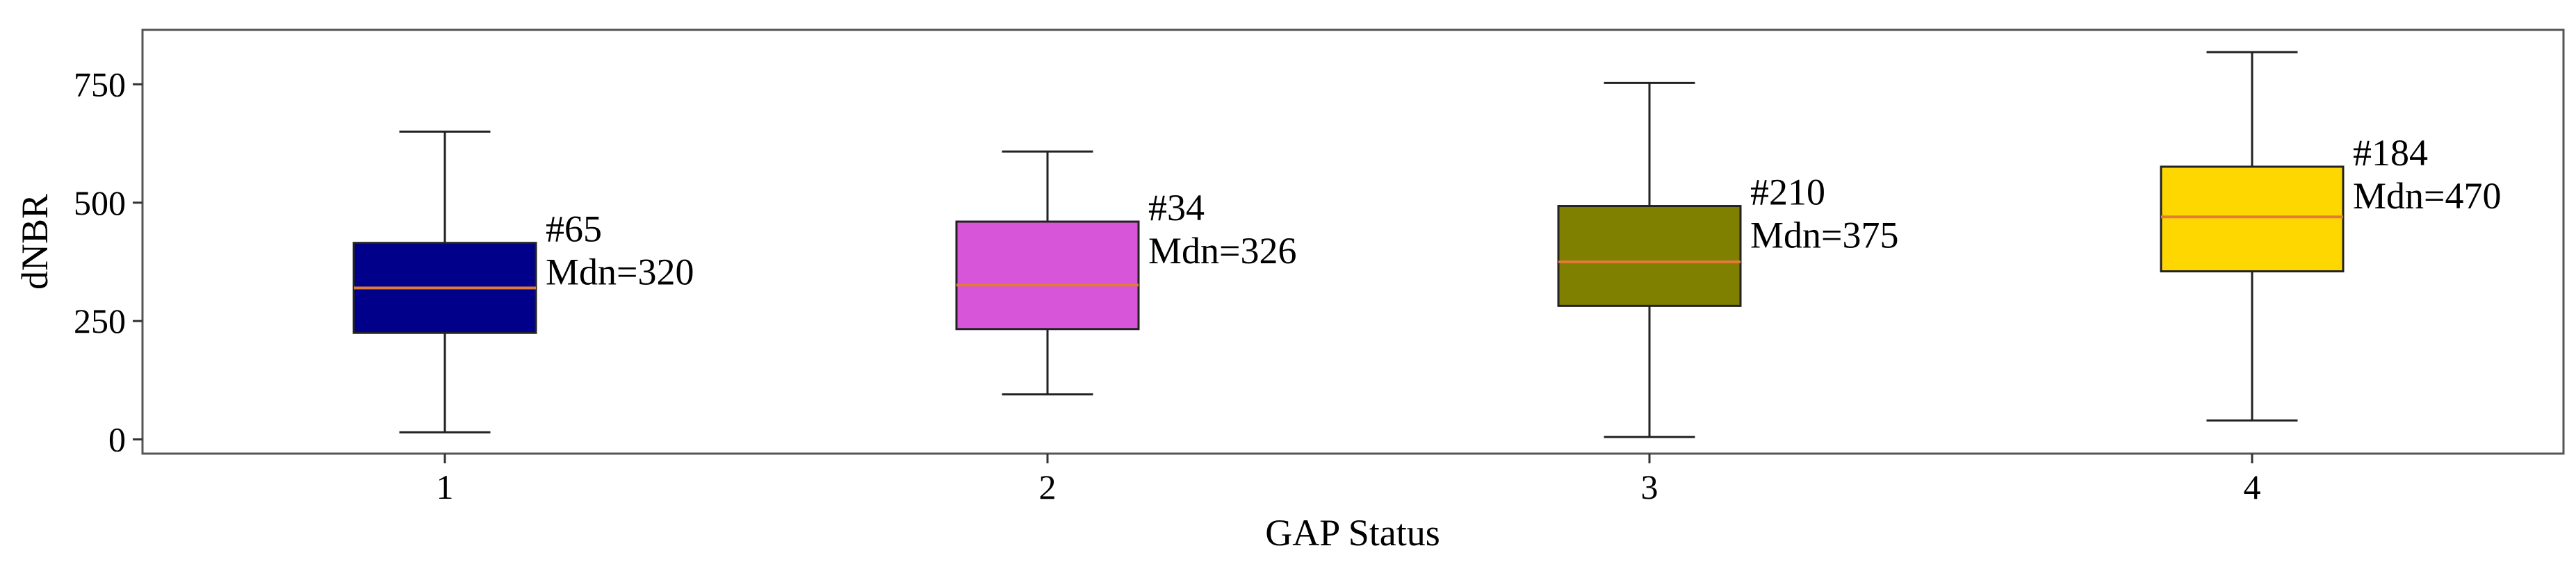 The height and width of the screenshot is (571, 2576). I want to click on x-tick-label: 4, so click(2252, 486).